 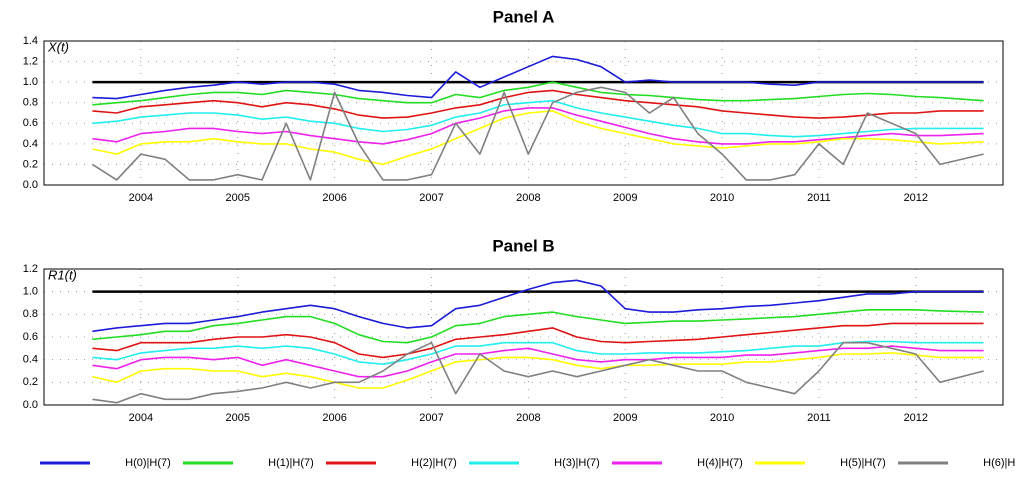 I want to click on legend-label: H(4)|H(7), so click(x=720, y=463).